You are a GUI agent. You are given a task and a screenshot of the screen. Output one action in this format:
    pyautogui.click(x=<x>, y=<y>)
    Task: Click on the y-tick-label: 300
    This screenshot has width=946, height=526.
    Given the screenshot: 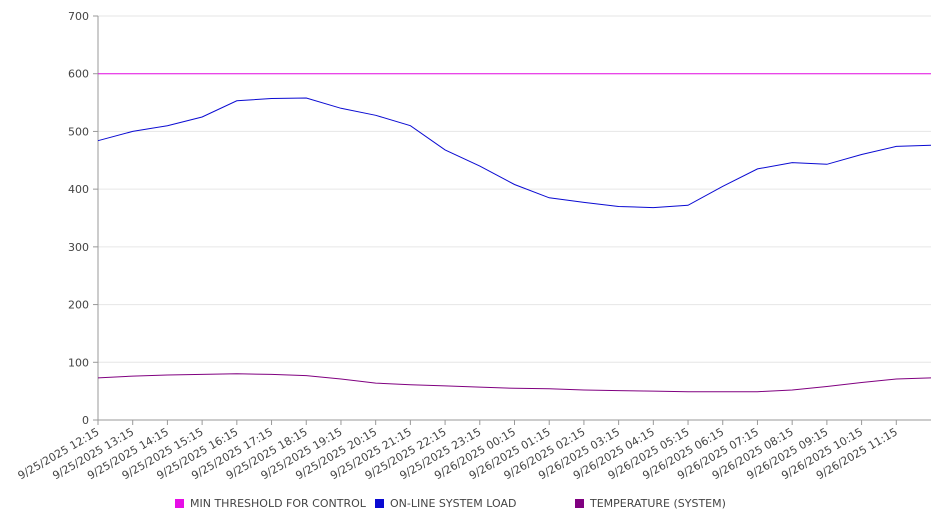 What is the action you would take?
    pyautogui.click(x=78, y=247)
    